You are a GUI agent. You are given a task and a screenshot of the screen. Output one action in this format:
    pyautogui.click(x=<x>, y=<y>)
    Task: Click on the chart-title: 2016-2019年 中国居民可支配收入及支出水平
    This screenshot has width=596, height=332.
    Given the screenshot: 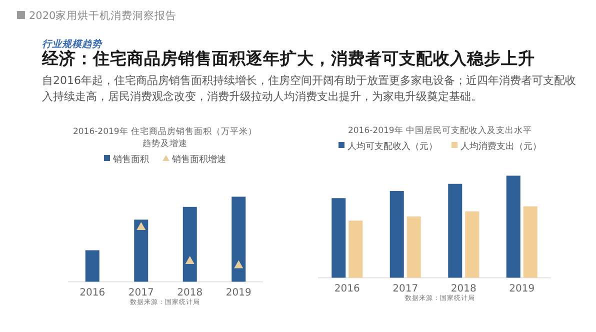 What is the action you would take?
    pyautogui.click(x=440, y=130)
    